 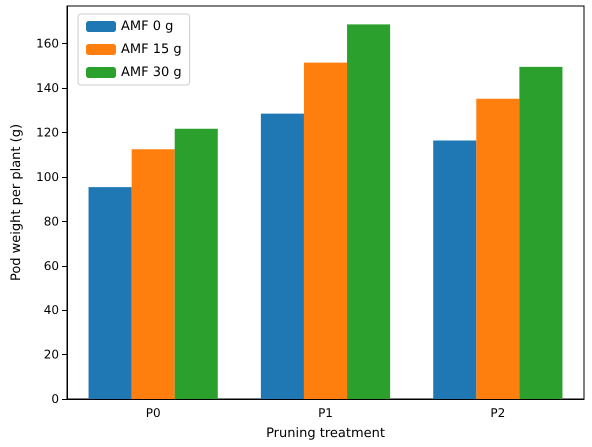 I want to click on y-tick-label: 120, so click(x=47, y=133).